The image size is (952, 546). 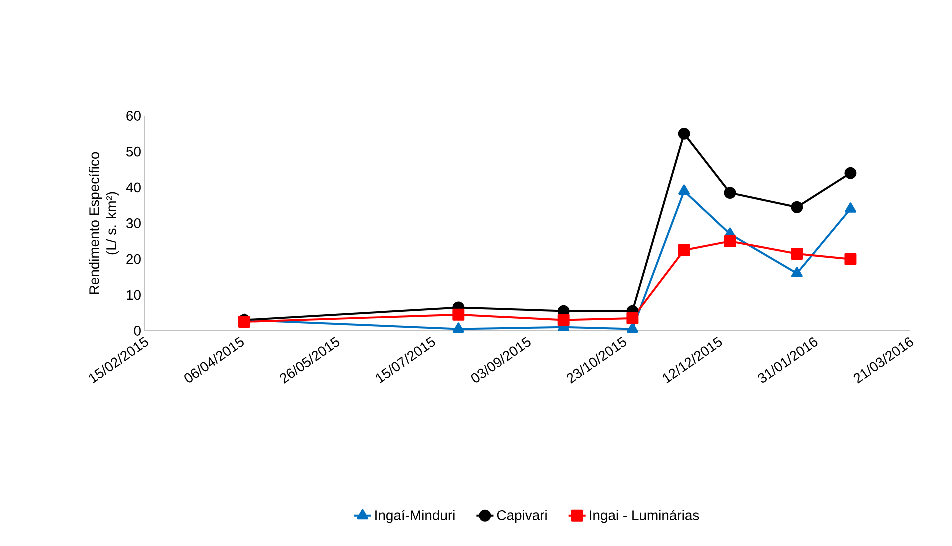 I want to click on y-tick-label: 20, so click(x=133, y=259).